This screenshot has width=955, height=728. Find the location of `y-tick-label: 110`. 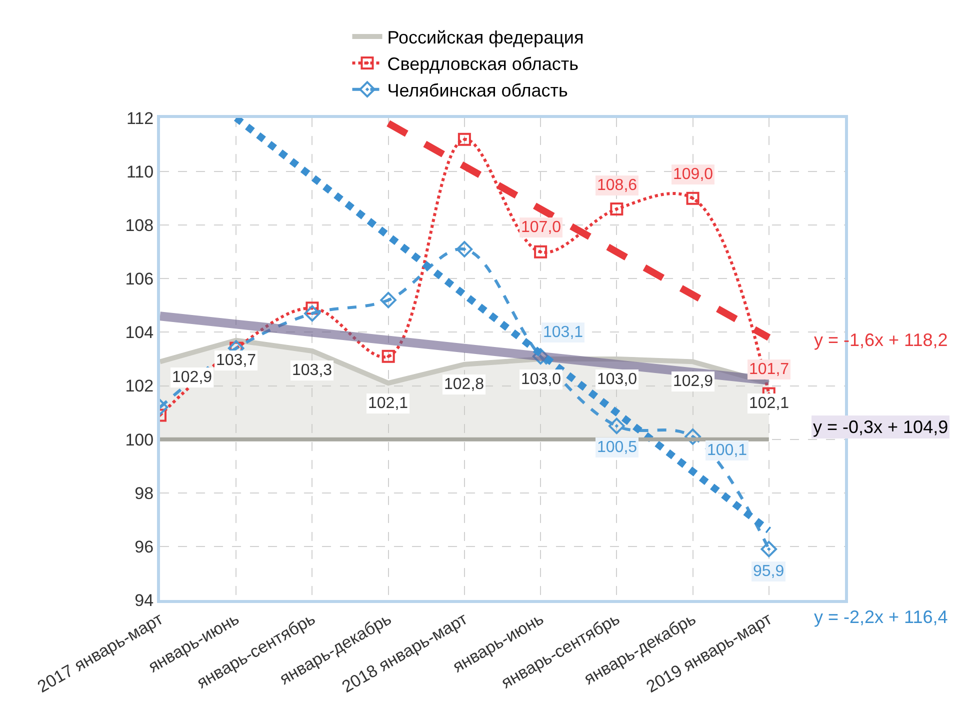

y-tick-label: 110 is located at coordinates (140, 172).